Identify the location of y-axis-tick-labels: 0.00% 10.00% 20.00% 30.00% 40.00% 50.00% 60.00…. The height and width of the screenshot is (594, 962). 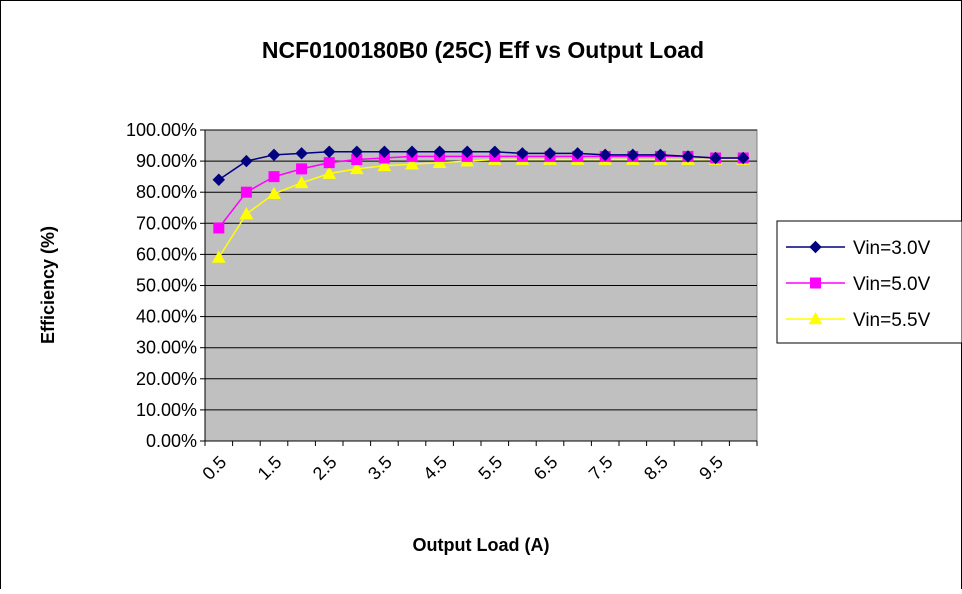
(161, 285).